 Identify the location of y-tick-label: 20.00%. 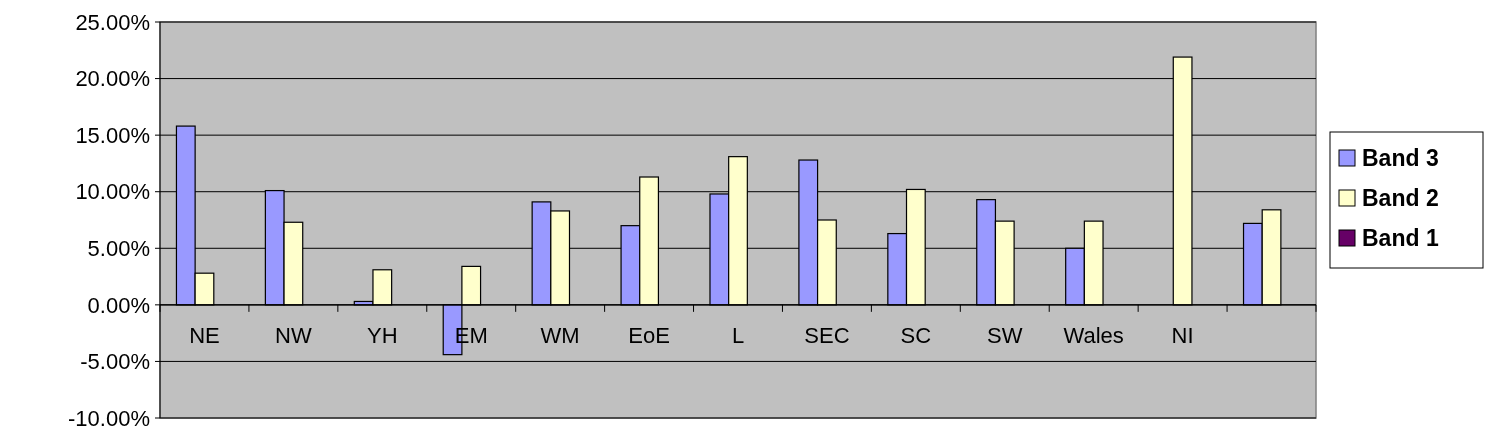
(112, 79).